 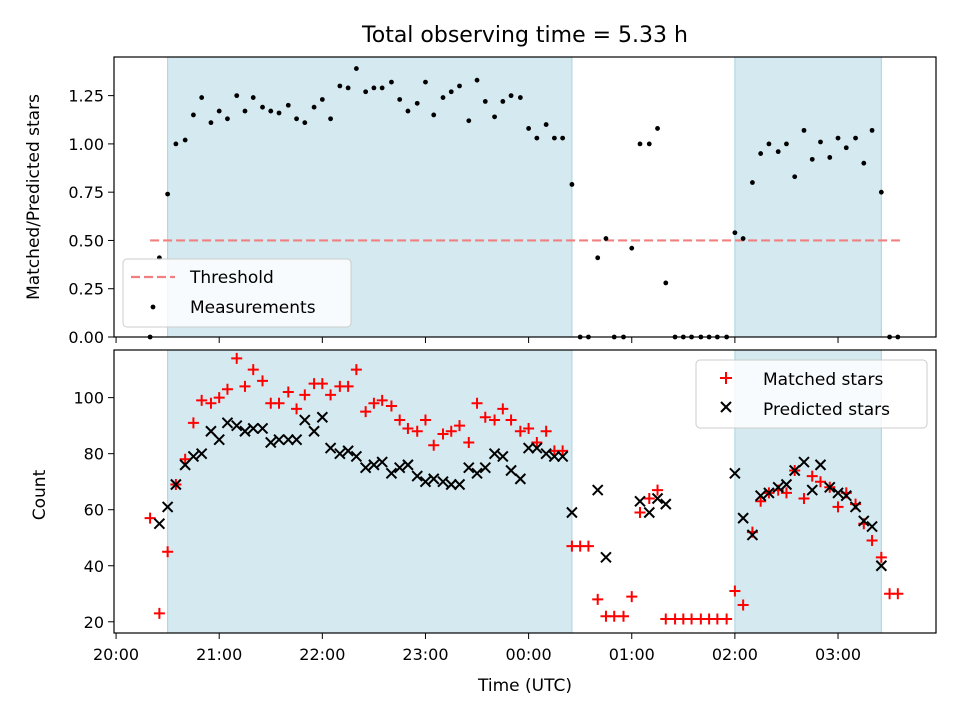 What do you see at coordinates (86, 144) in the screenshot?
I see `top-y-tick-label: 1.00` at bounding box center [86, 144].